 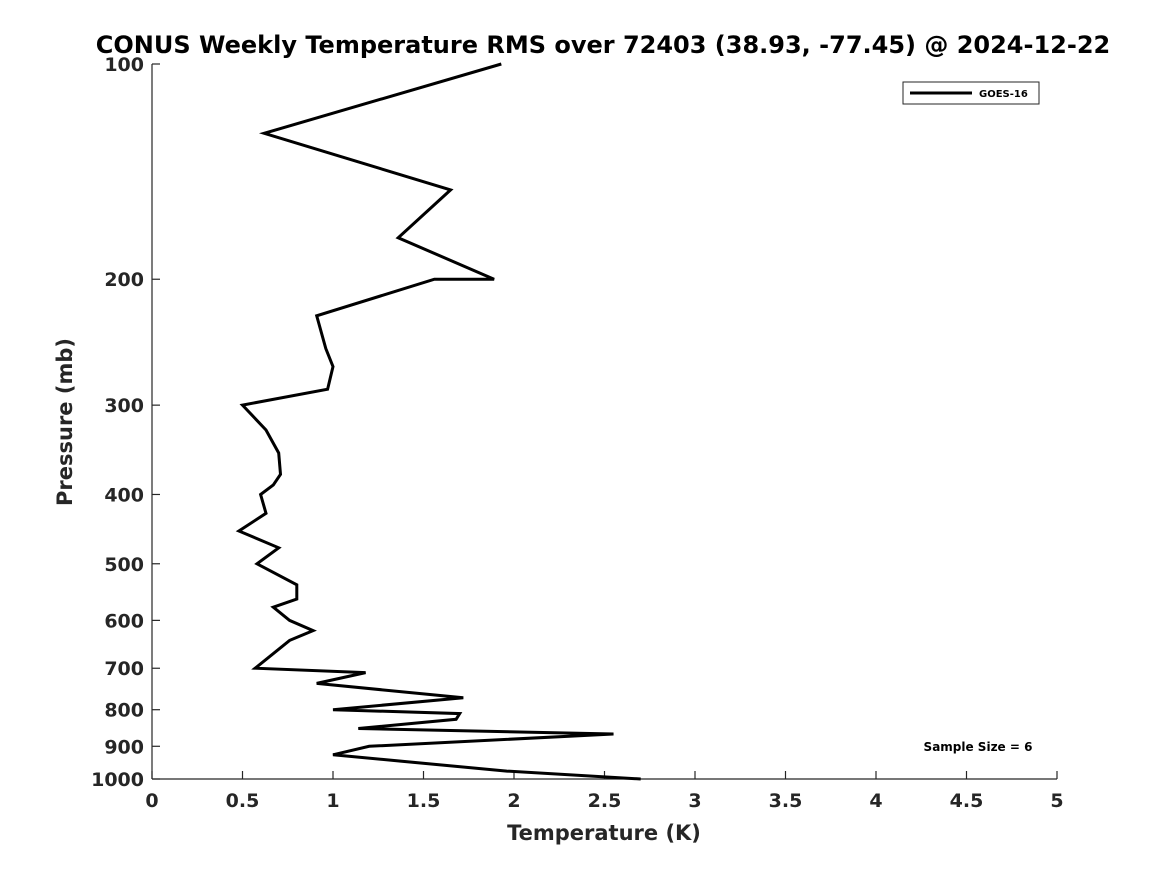 What do you see at coordinates (117, 780) in the screenshot?
I see `y-tick-label: 1000` at bounding box center [117, 780].